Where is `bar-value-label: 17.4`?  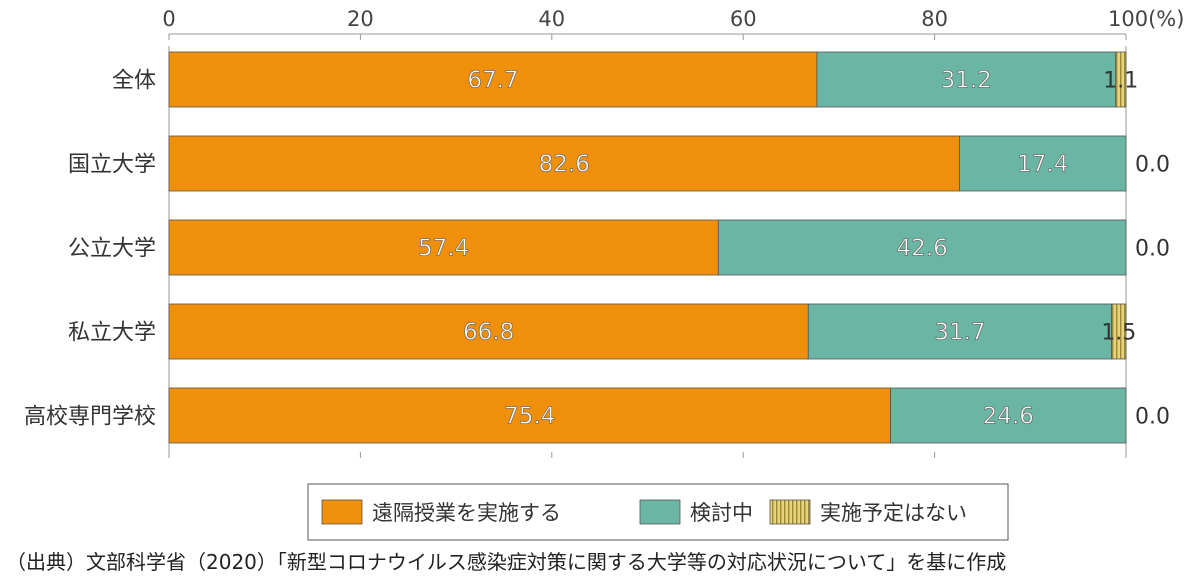
bar-value-label: 17.4 is located at coordinates (1042, 165).